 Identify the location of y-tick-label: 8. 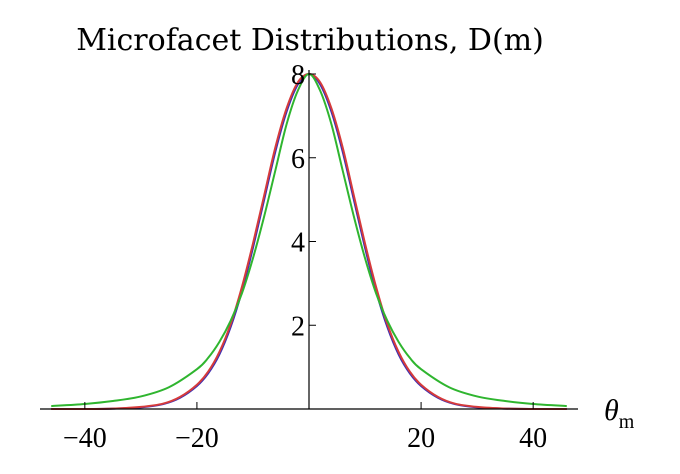
(298, 75).